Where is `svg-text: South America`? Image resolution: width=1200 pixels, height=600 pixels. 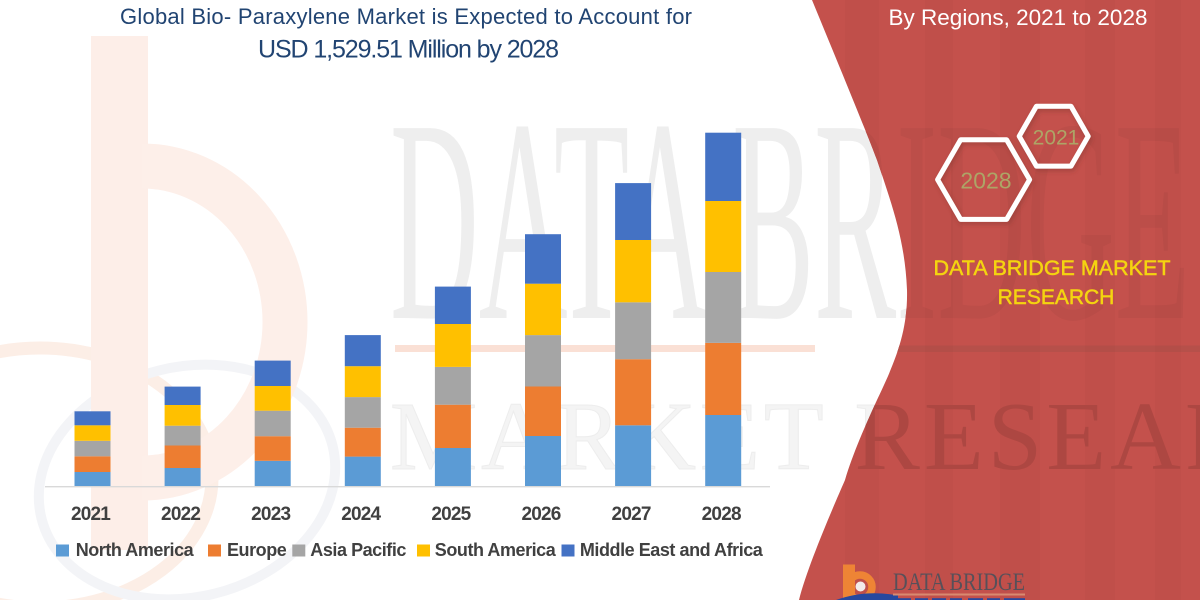
svg-text: South America is located at coordinates (496, 550).